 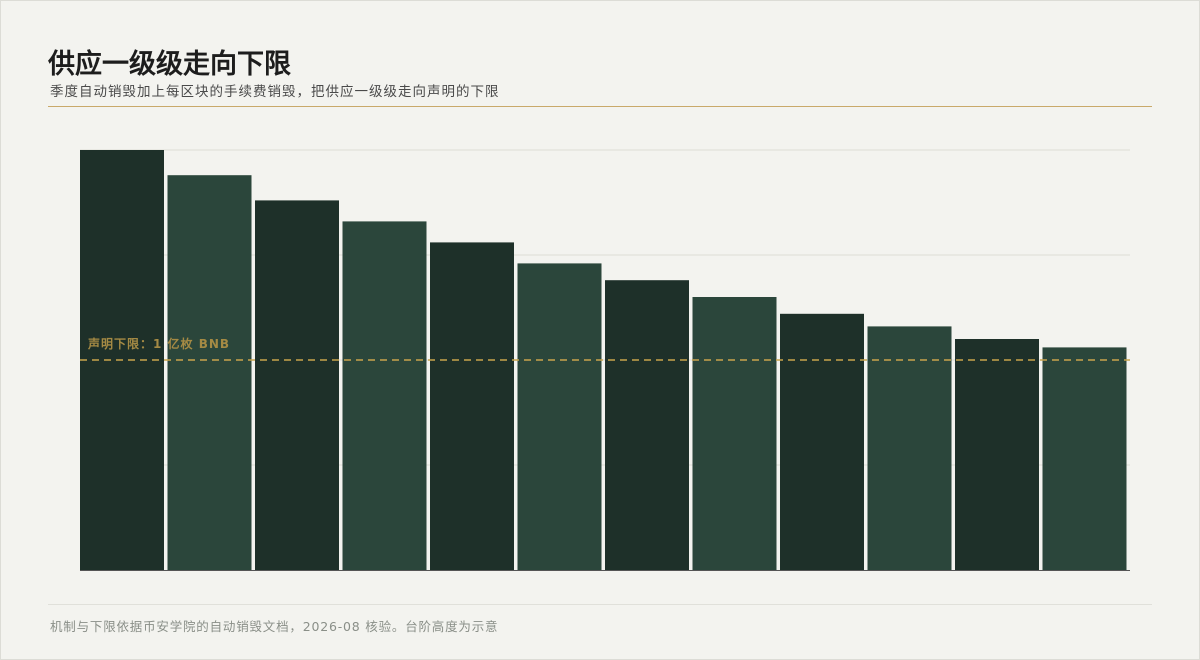 What do you see at coordinates (158, 343) in the screenshot?
I see `floor-reference-label: 声明下限：1 亿枚 BNB` at bounding box center [158, 343].